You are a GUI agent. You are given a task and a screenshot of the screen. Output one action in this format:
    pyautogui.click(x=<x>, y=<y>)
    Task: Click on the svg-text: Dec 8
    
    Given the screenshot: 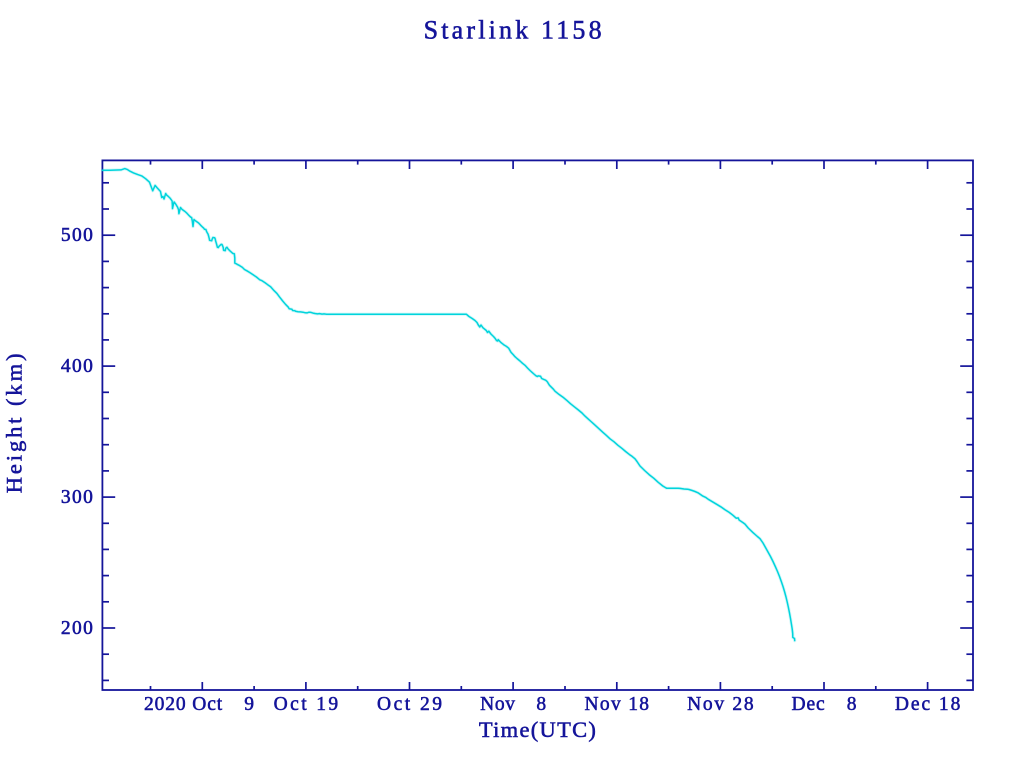 What is the action you would take?
    pyautogui.click(x=823, y=704)
    